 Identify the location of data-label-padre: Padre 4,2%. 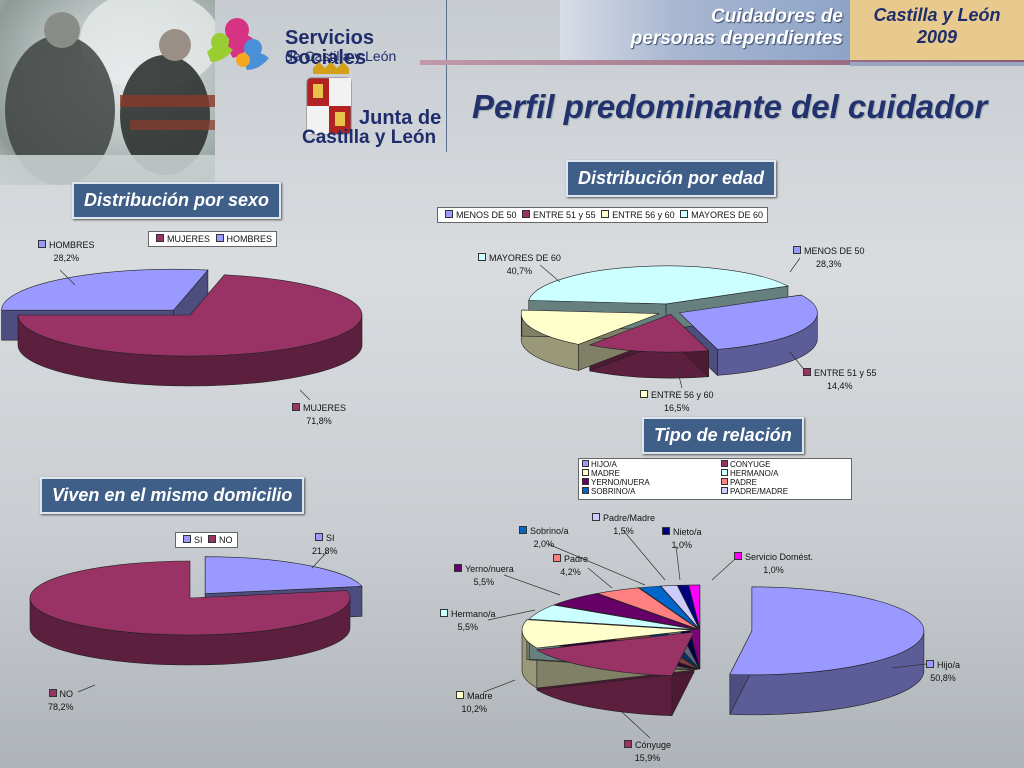
(570, 566).